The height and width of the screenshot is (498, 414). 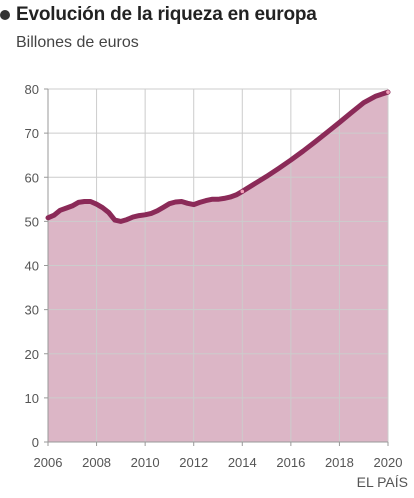 What do you see at coordinates (193, 462) in the screenshot?
I see `x-tick-label: 2012` at bounding box center [193, 462].